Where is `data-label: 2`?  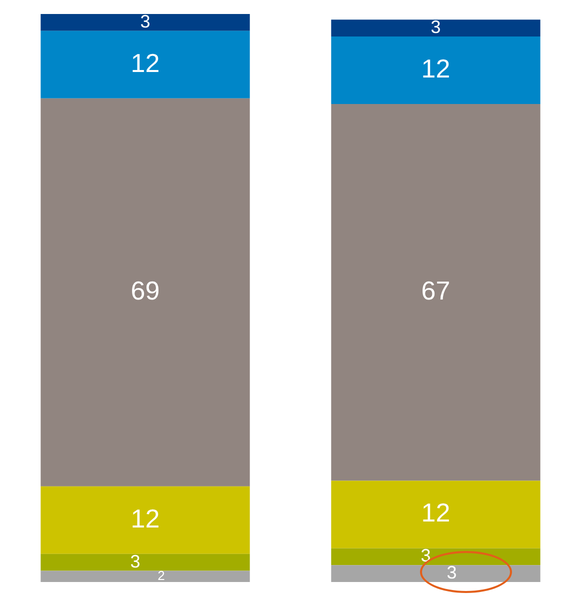
data-label: 2 is located at coordinates (161, 575).